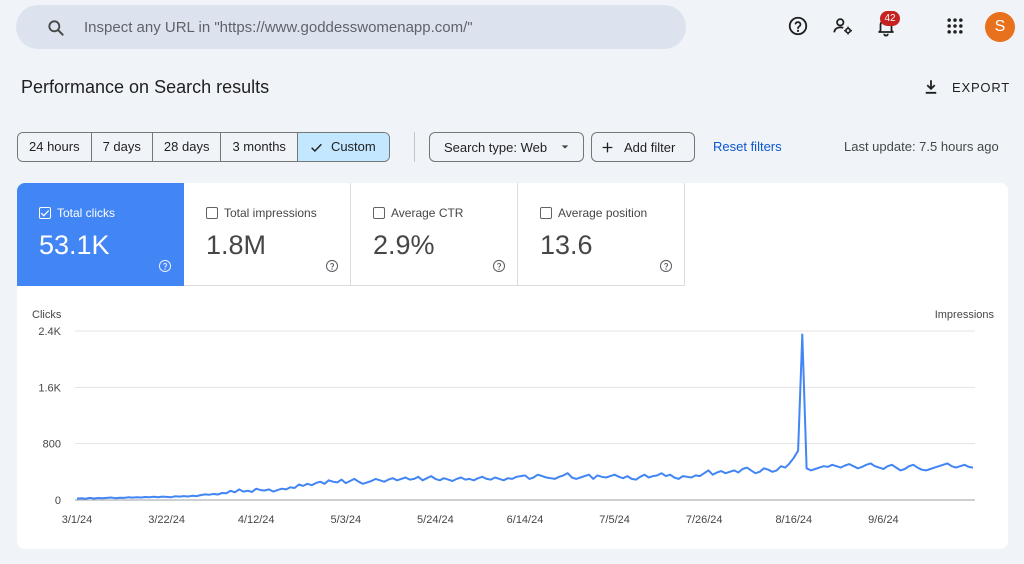 The image size is (1024, 564). I want to click on account-avatar: S, so click(1000, 27).